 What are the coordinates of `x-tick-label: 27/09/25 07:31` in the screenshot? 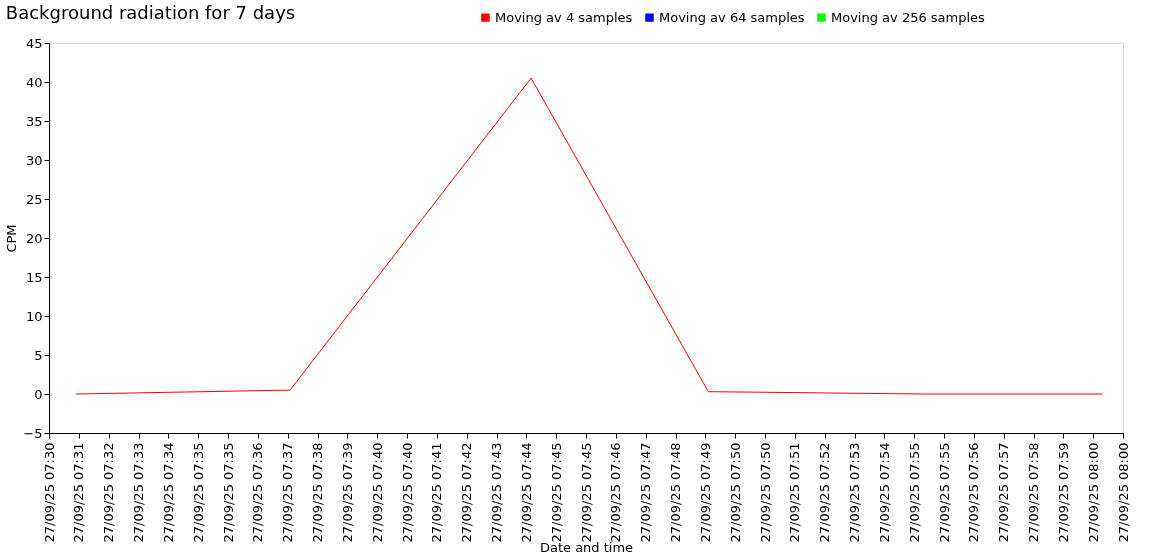 It's located at (79, 492).